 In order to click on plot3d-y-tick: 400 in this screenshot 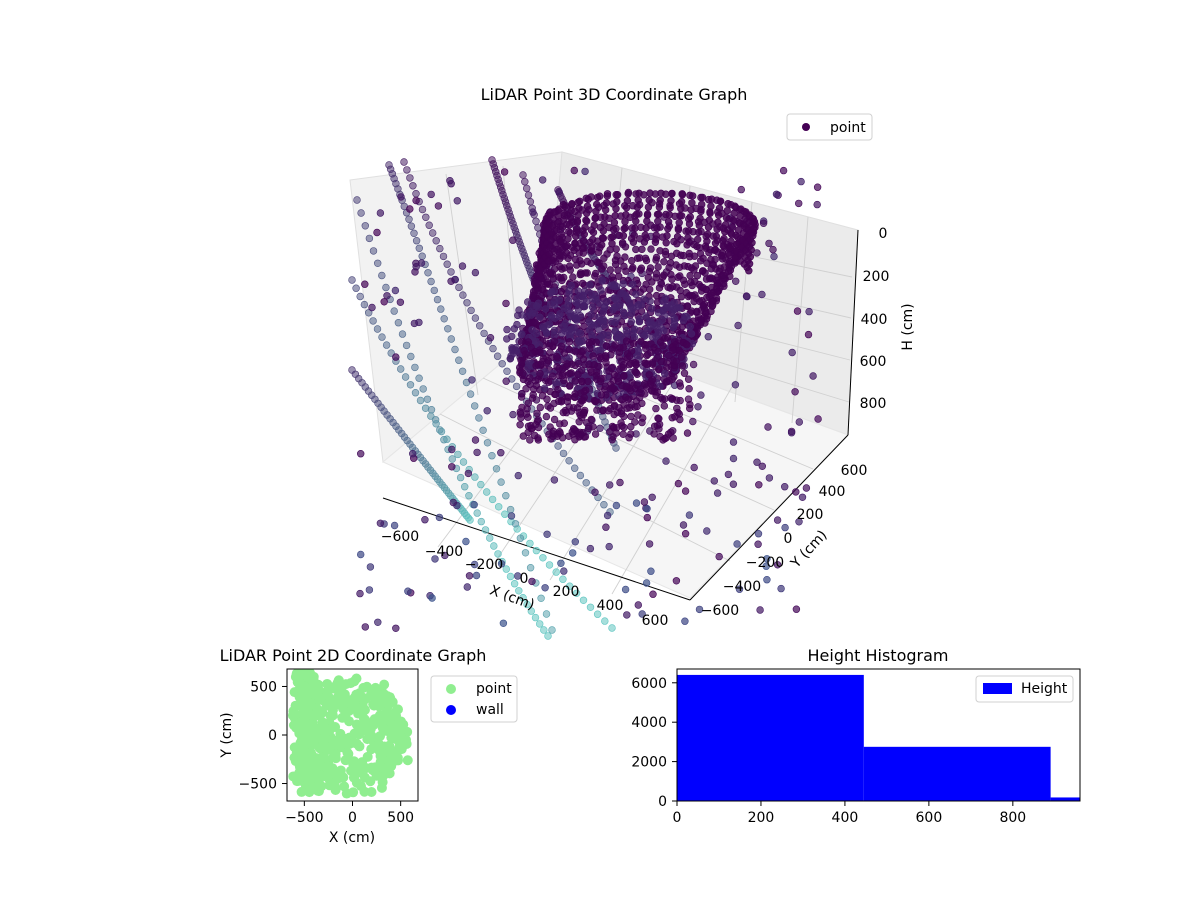, I will do `click(832, 492)`.